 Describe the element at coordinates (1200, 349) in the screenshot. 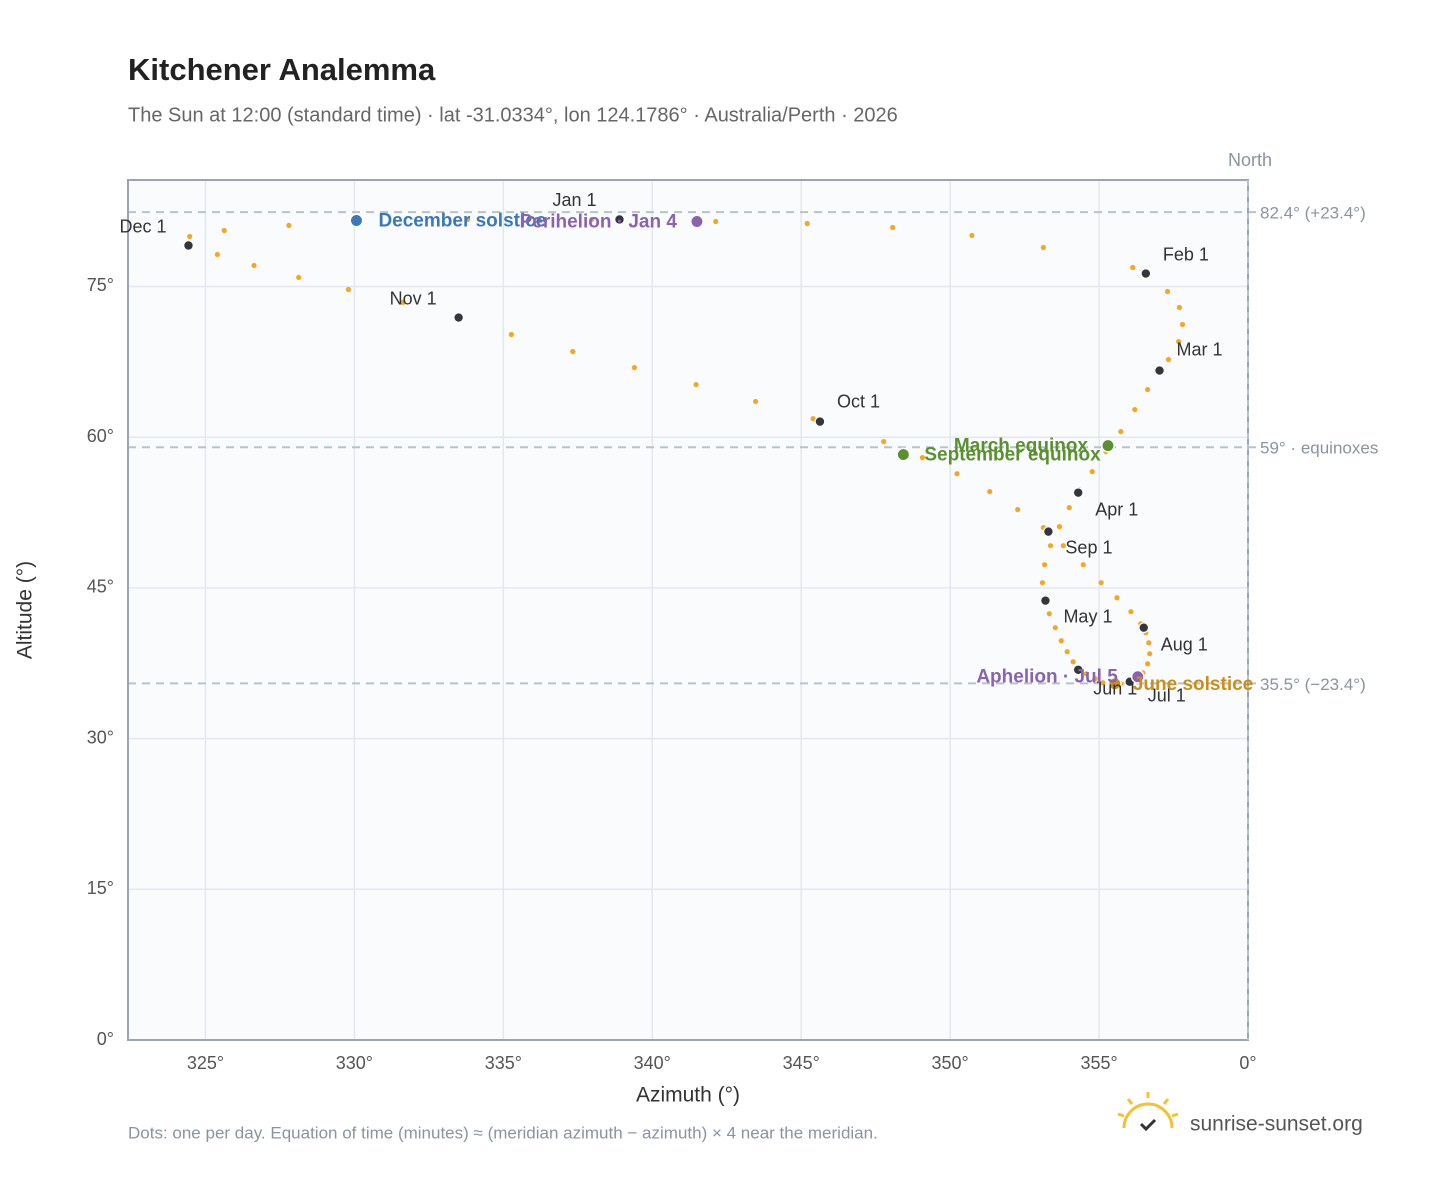

I see `month-label: Mar 1` at that location.